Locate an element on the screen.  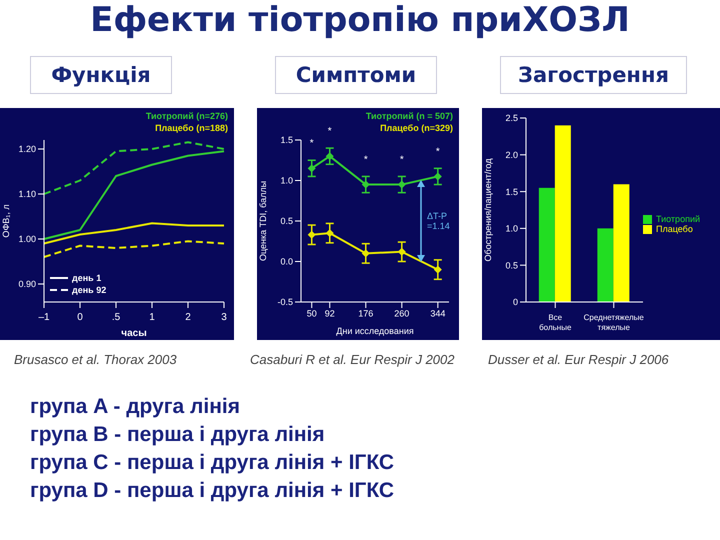
text: група B - перша і друга лінія is located at coordinates (178, 435).